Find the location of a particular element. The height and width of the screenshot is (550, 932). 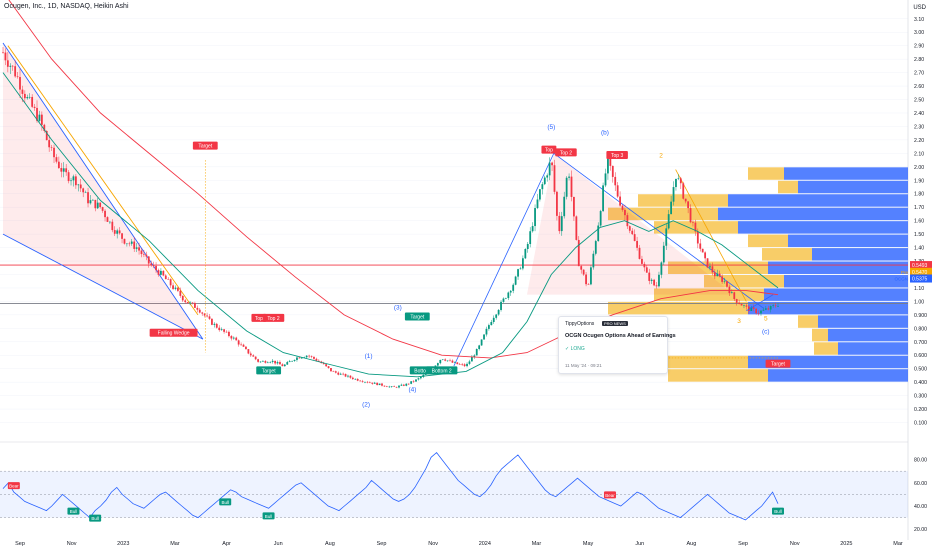

price-axis-tick: 2.80 is located at coordinates (919, 60).